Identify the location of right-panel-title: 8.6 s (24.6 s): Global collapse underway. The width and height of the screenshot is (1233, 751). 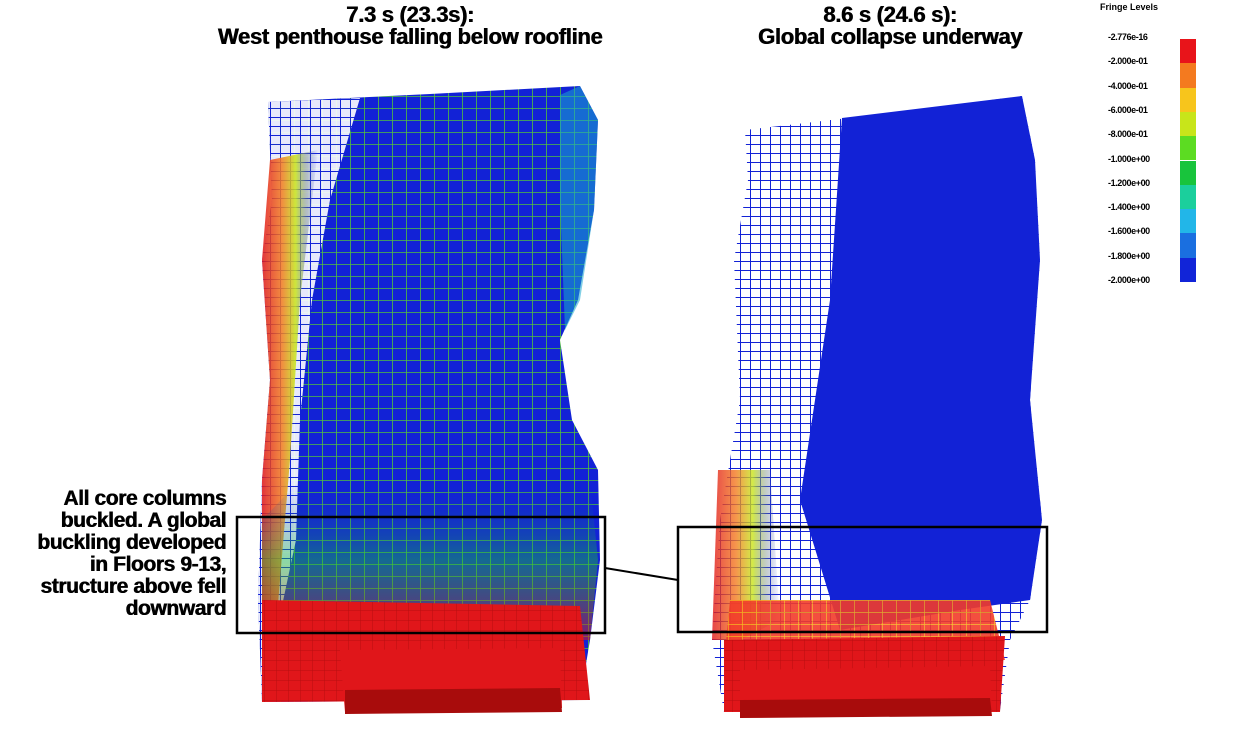
(890, 26).